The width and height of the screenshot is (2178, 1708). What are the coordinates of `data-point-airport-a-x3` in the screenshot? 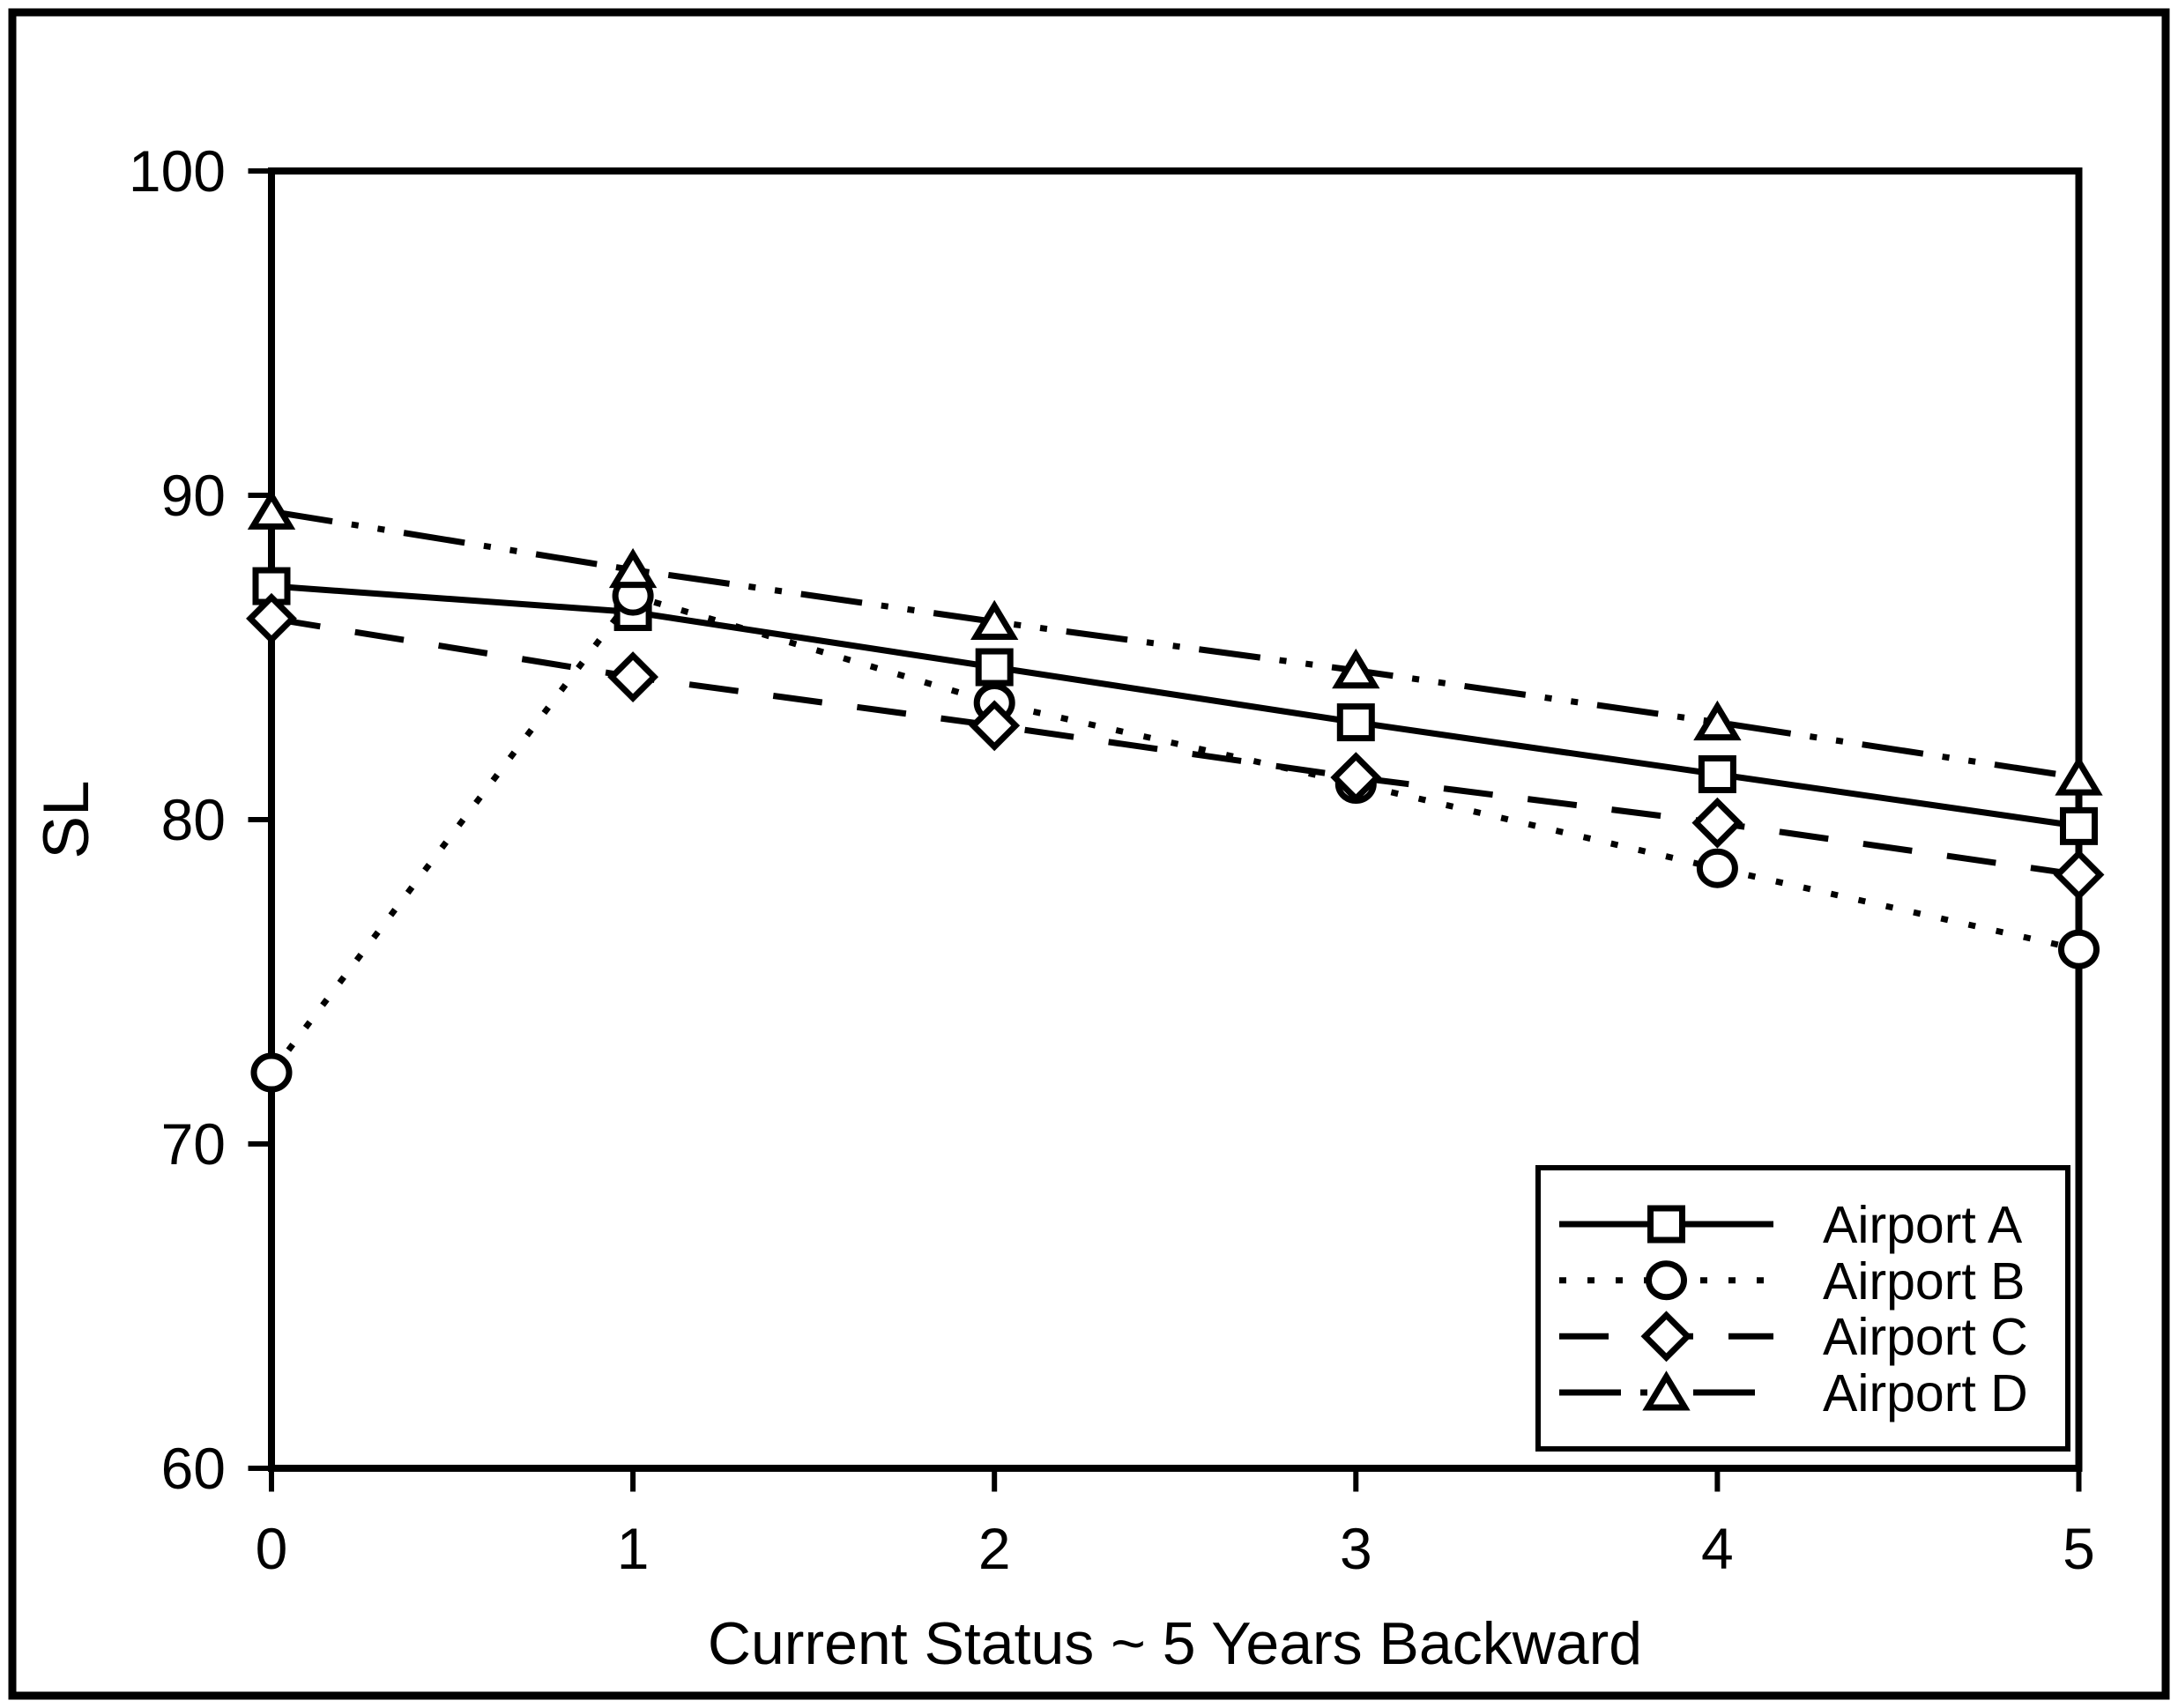 It's located at (1355, 723).